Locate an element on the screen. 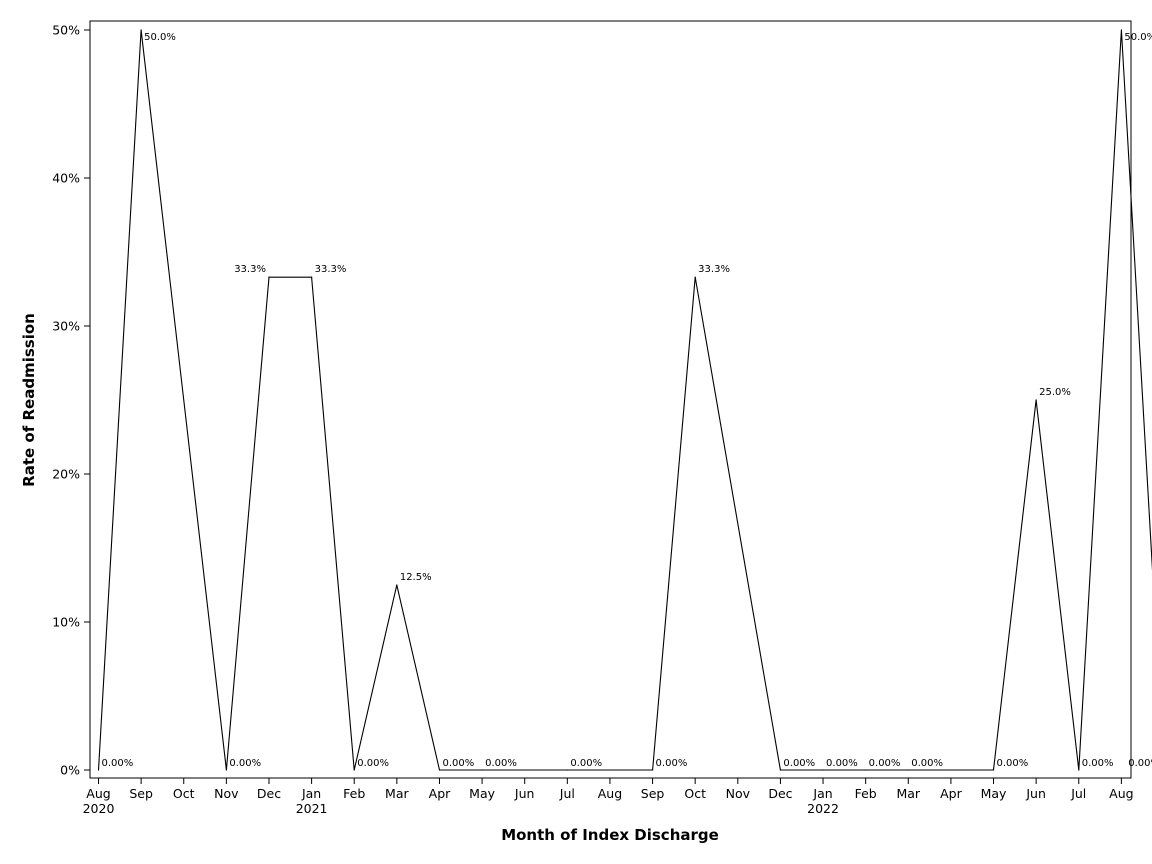  x-year-label: 2022 is located at coordinates (823, 808).